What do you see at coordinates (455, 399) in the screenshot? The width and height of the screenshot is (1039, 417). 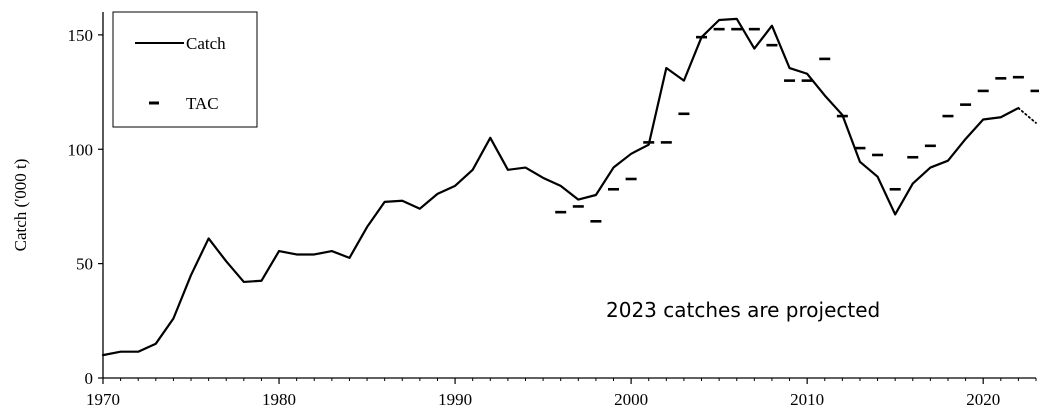 I see `x-tick-label: 1990` at bounding box center [455, 399].